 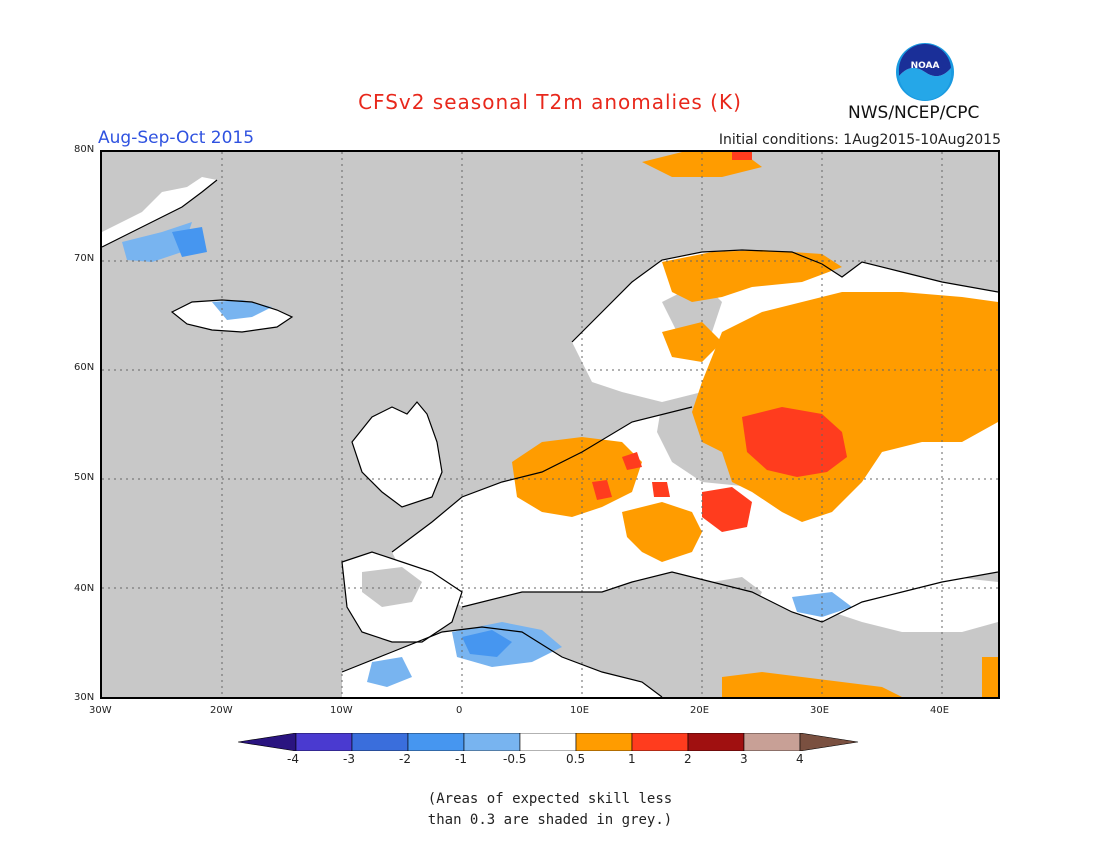 What do you see at coordinates (84, 149) in the screenshot?
I see `lat-label-80n: 80N` at bounding box center [84, 149].